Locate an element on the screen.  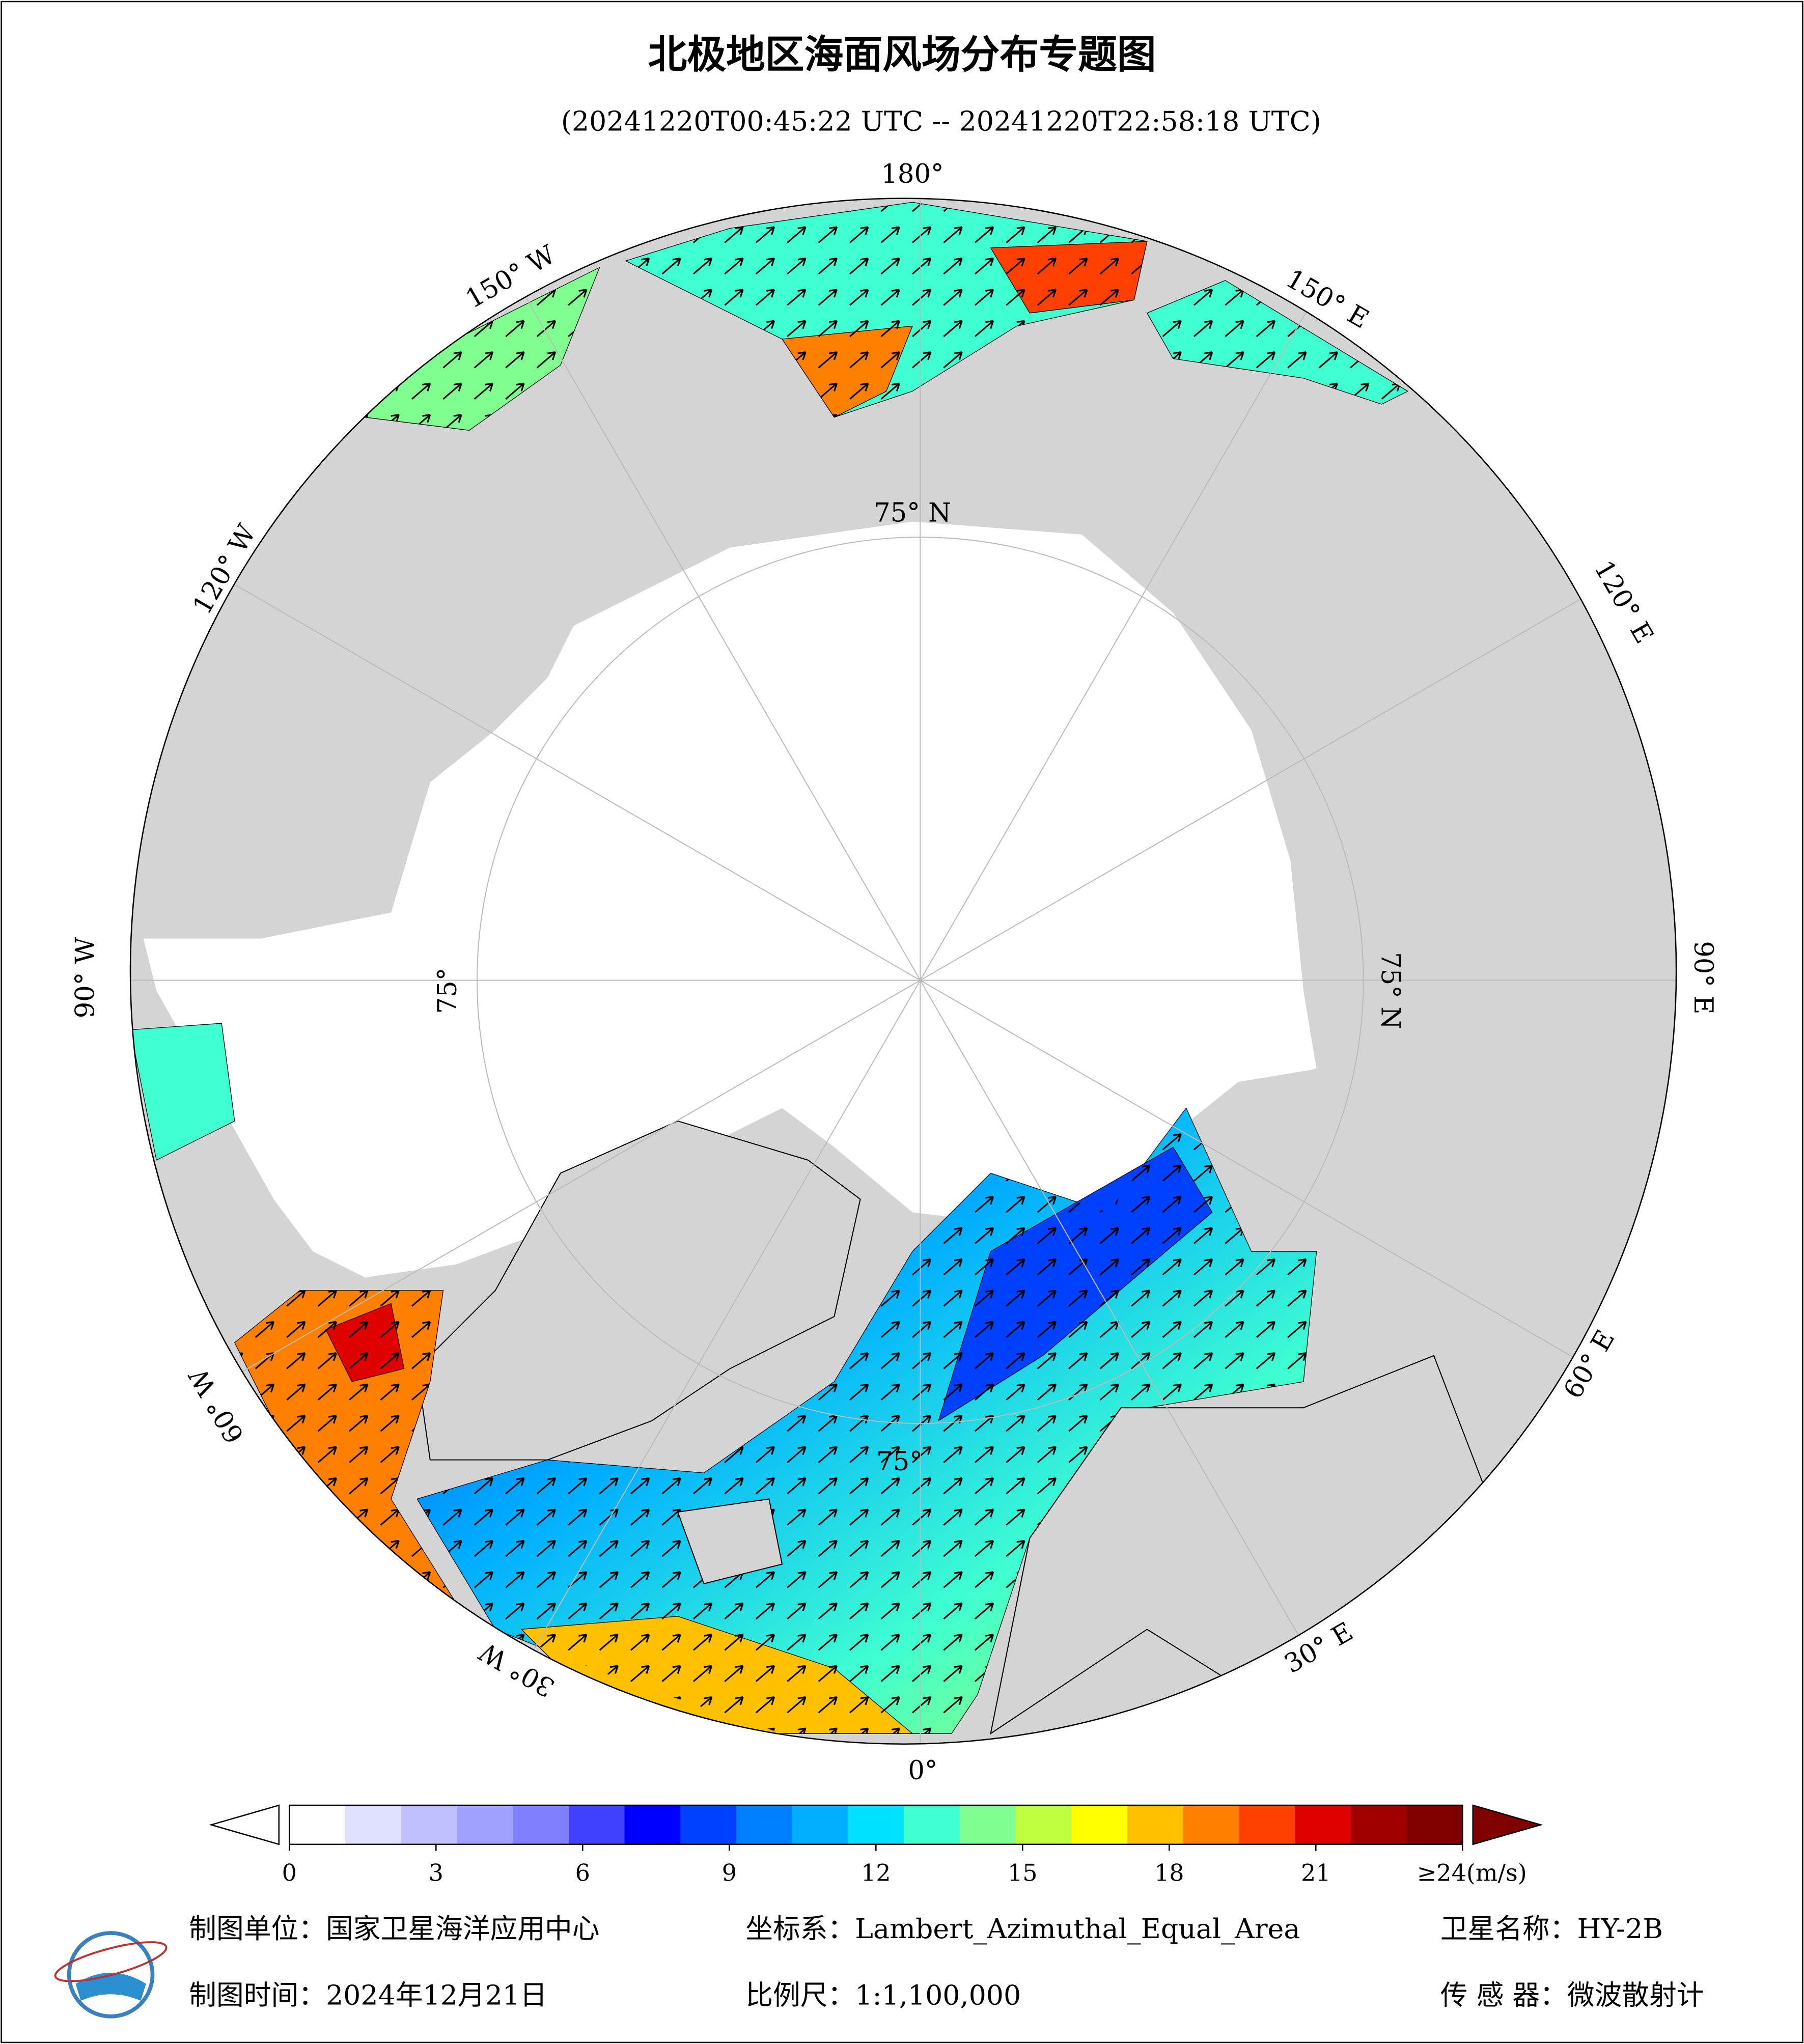
title: 北极地区海面风场分布专题图 is located at coordinates (902, 55).